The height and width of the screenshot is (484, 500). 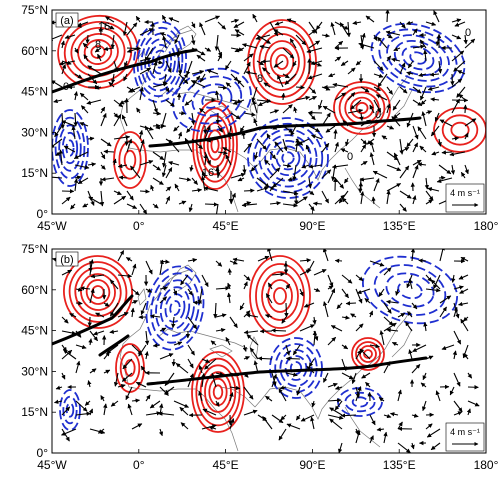 I want to click on panel-label: (a), so click(x=66, y=21).